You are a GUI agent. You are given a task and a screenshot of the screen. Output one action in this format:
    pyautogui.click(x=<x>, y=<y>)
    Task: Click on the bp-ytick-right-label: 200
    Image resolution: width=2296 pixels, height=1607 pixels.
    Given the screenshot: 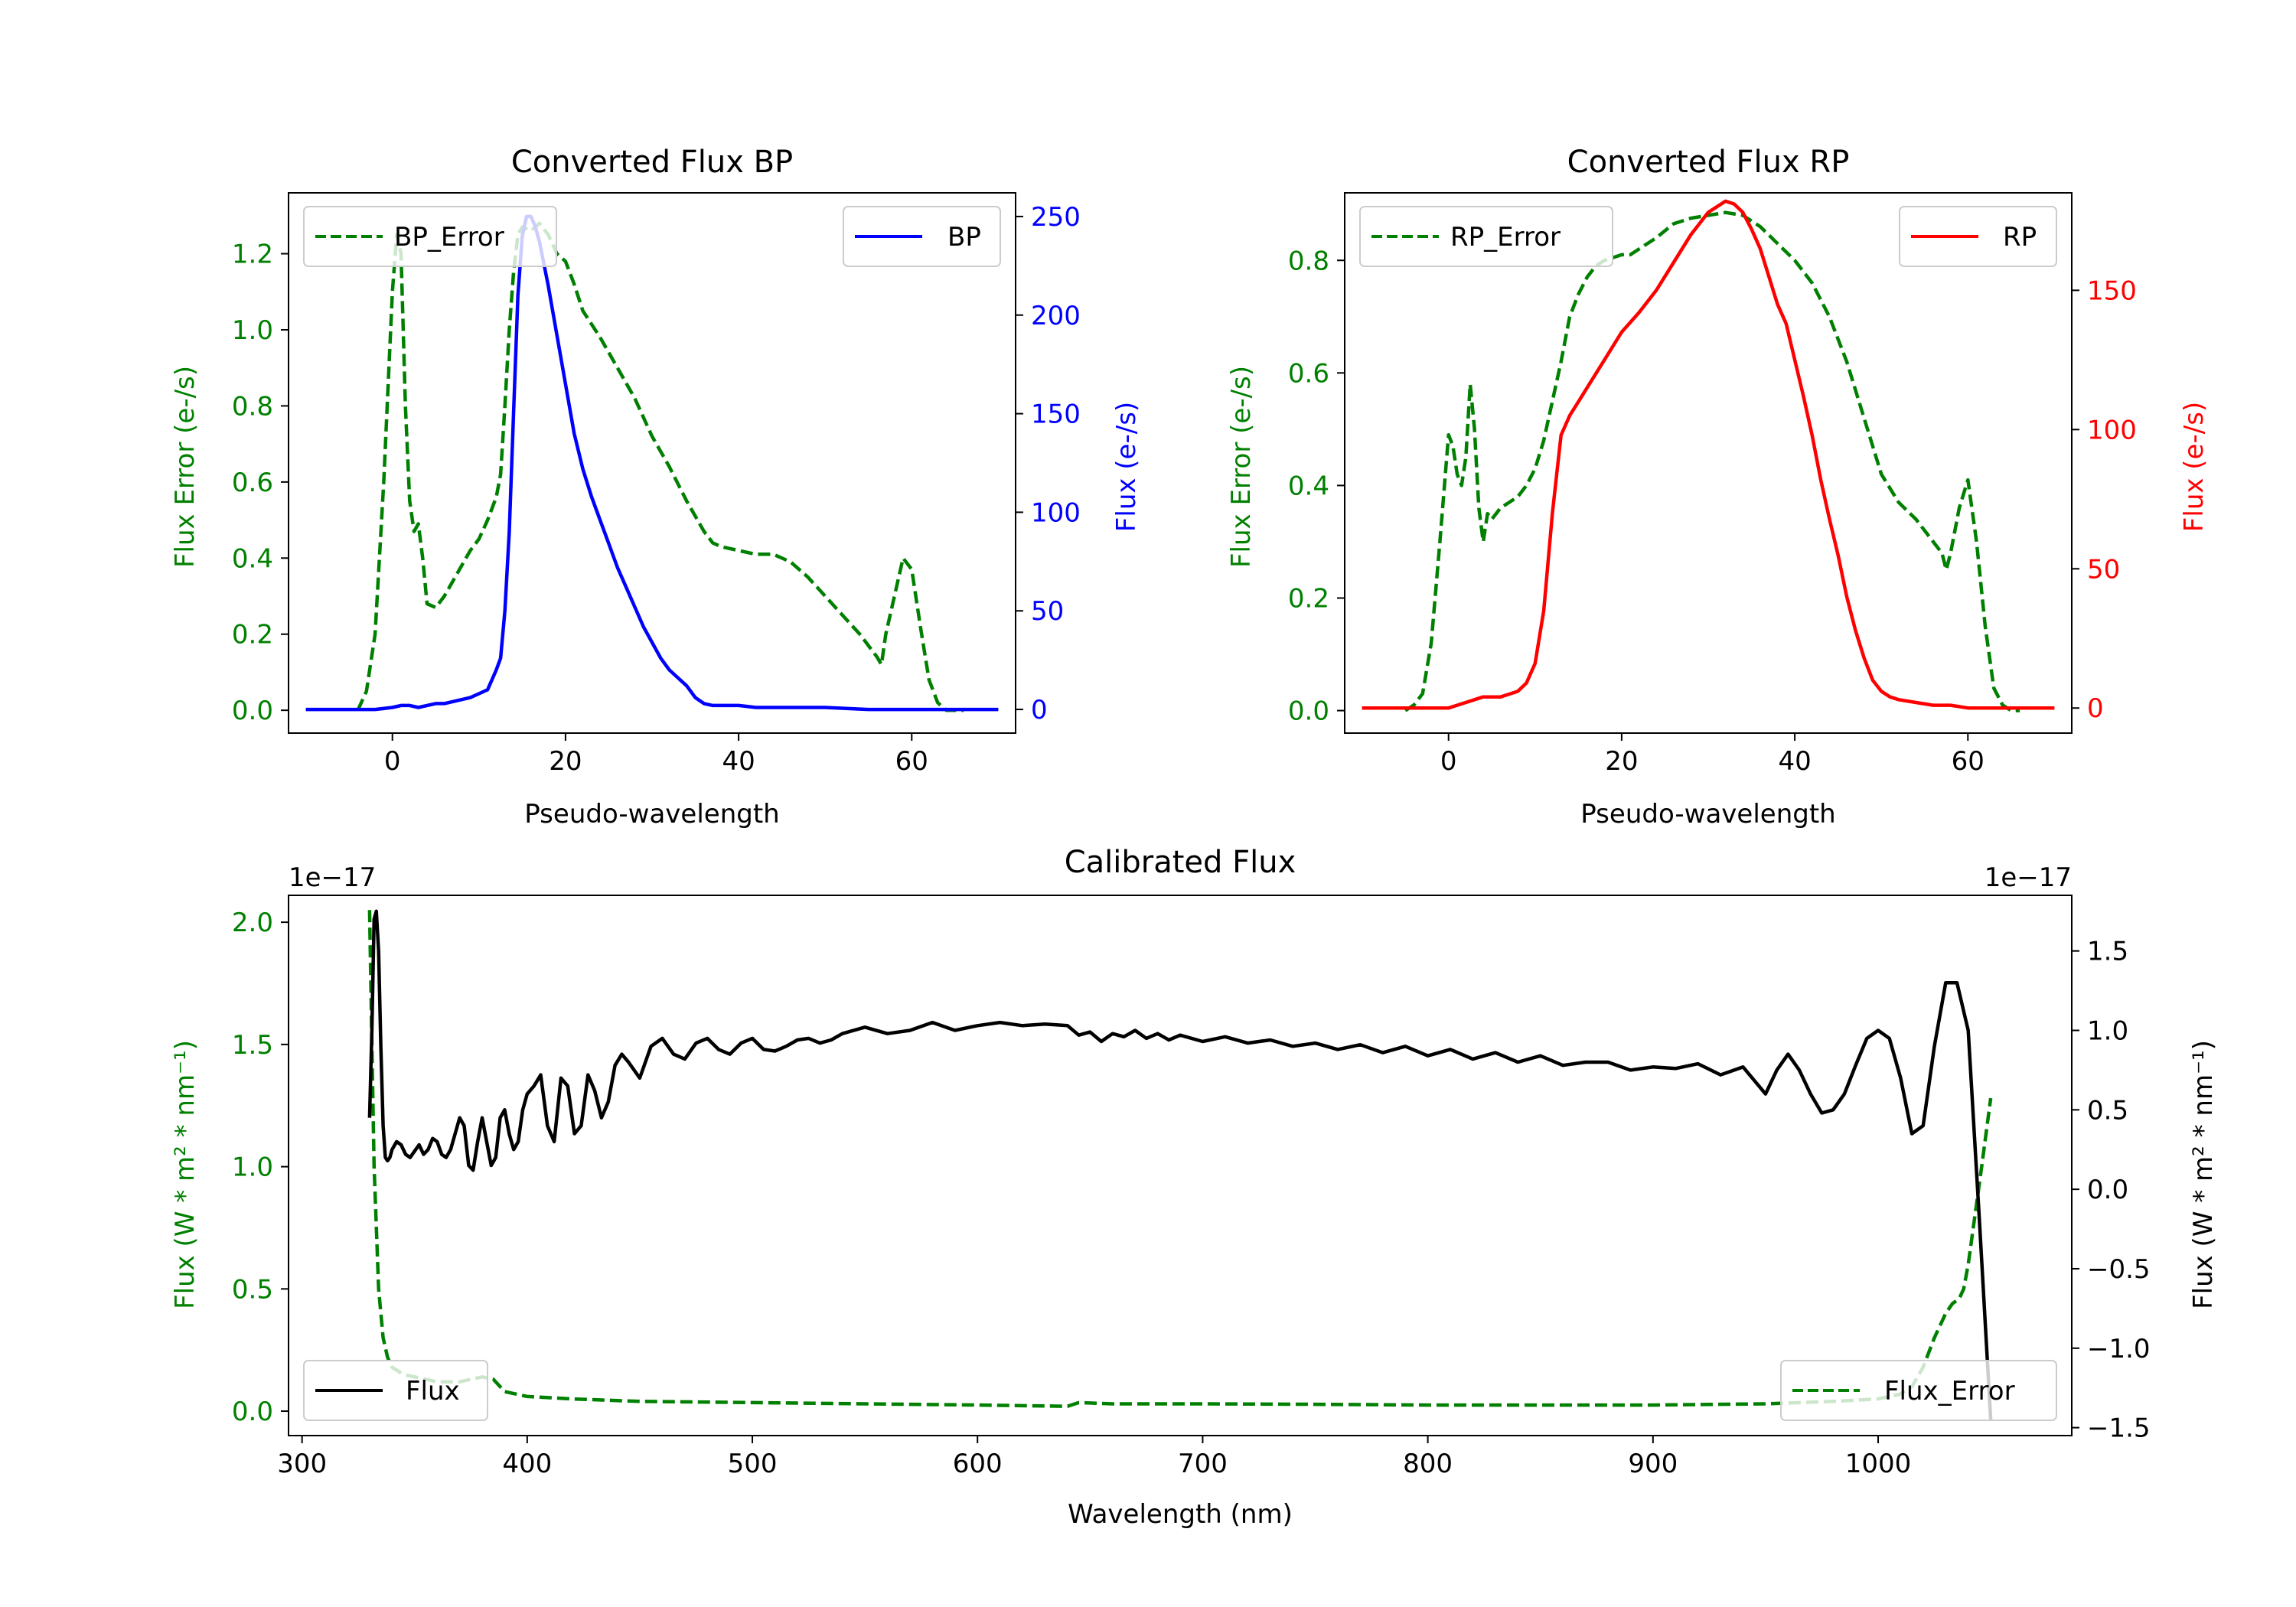 What is the action you would take?
    pyautogui.click(x=1056, y=316)
    